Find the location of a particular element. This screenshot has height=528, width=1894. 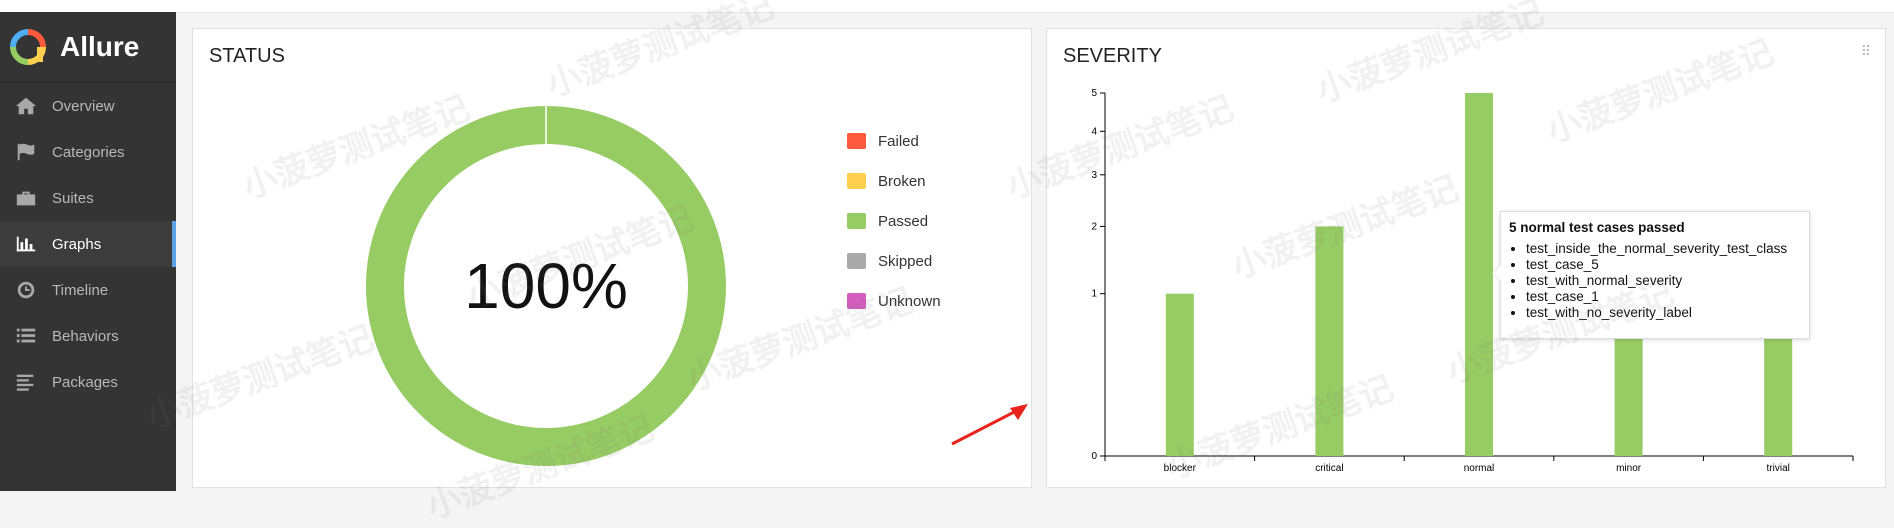

x-tick-label: critical is located at coordinates (1329, 468).